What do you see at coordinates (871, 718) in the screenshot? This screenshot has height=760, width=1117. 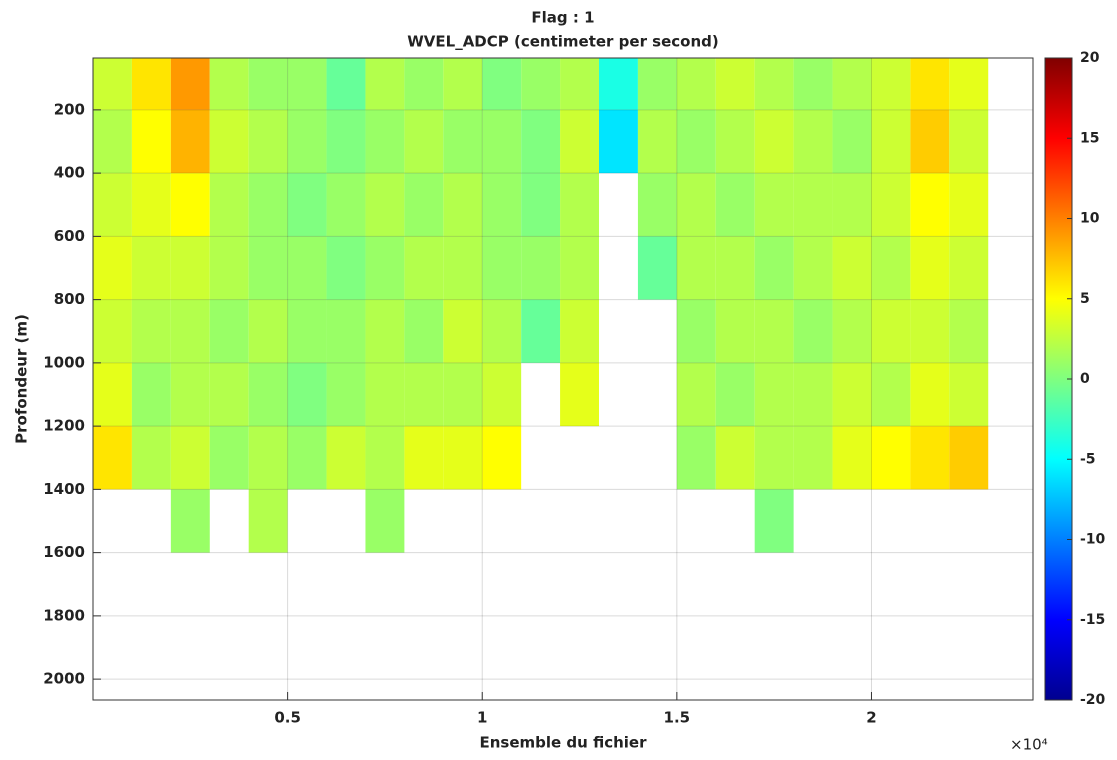 I see `x-tick-label: 2` at bounding box center [871, 718].